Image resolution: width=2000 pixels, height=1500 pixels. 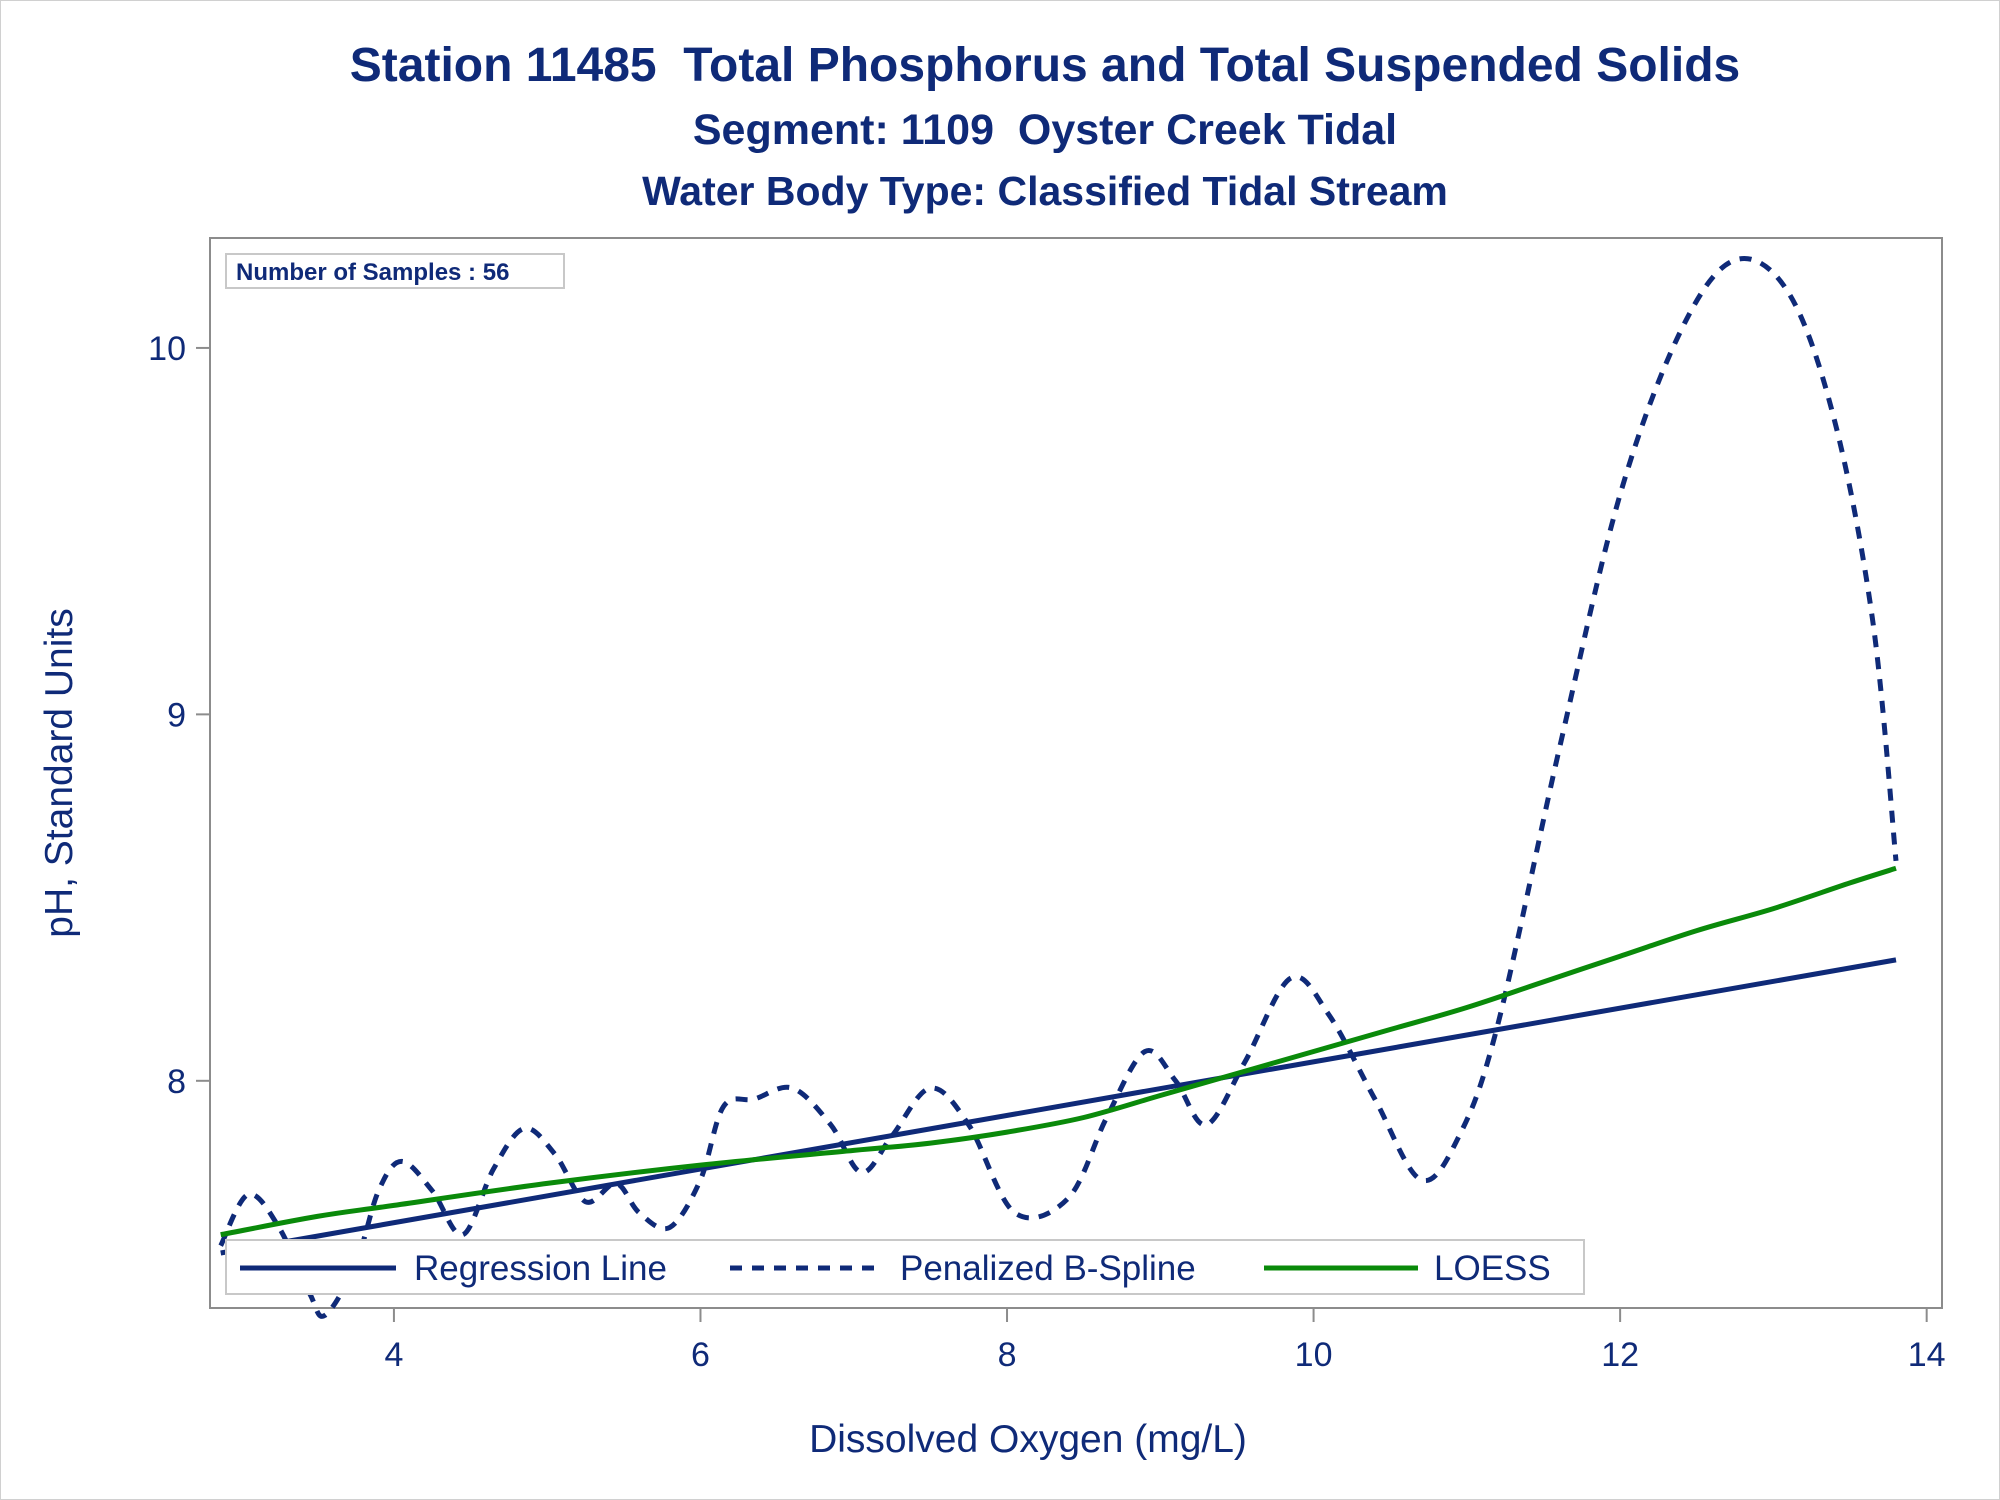 What do you see at coordinates (1314, 1355) in the screenshot?
I see `x-tick-label: 10` at bounding box center [1314, 1355].